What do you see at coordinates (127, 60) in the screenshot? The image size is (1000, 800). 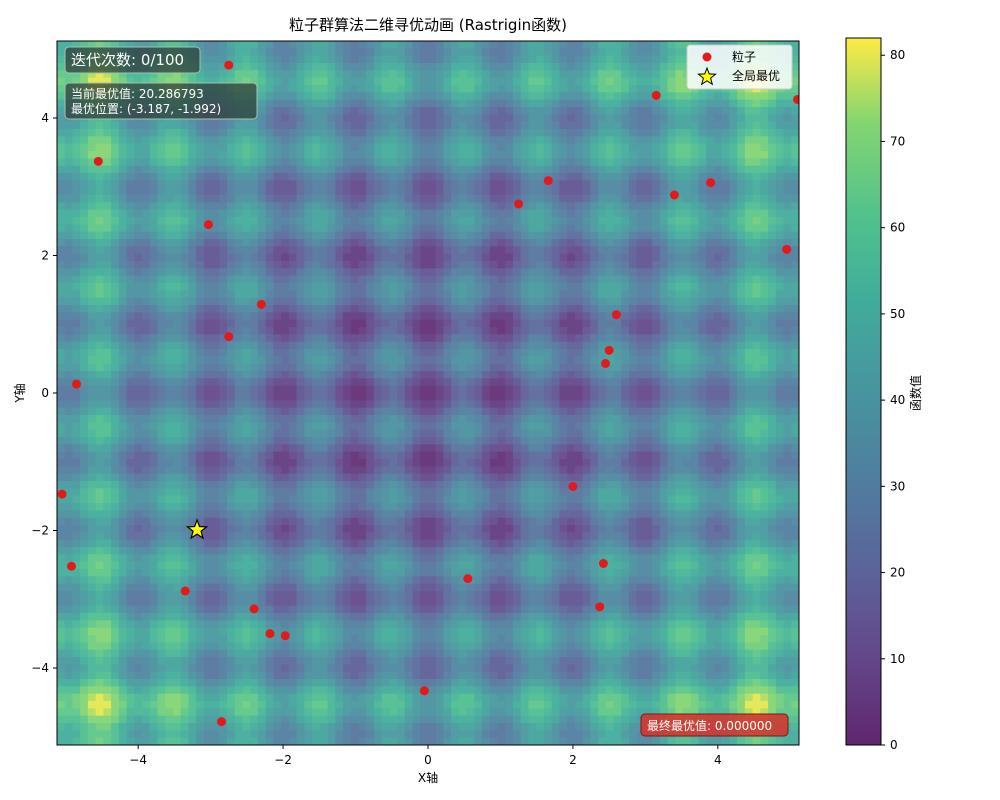 I see `iteration-text: 迭代次数: 0/100` at bounding box center [127, 60].